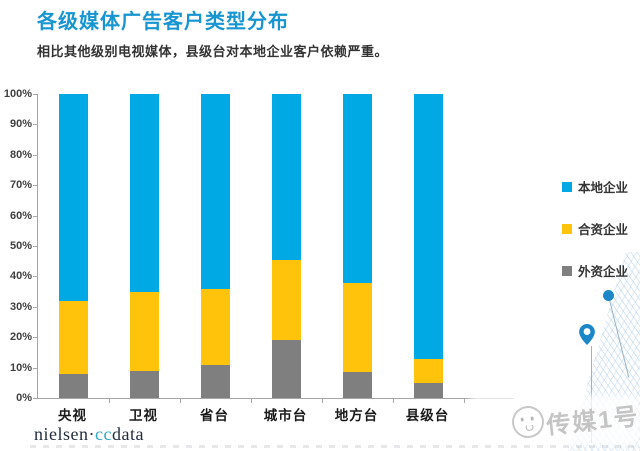 The image size is (640, 451). What do you see at coordinates (20, 276) in the screenshot?
I see `y-tick-label: 40%` at bounding box center [20, 276].